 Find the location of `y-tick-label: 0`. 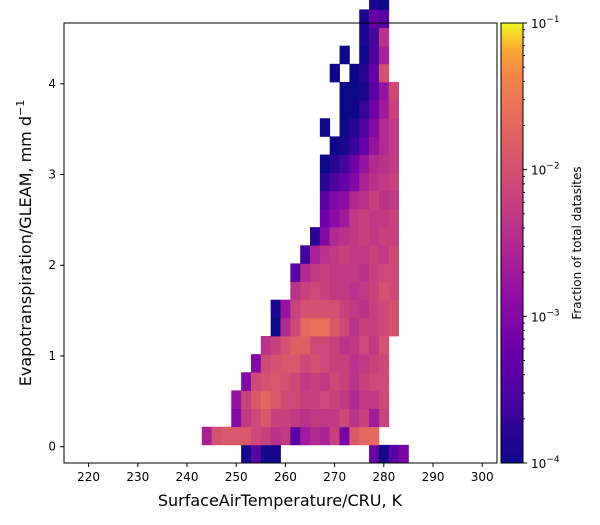

y-tick-label: 0 is located at coordinates (52, 447).